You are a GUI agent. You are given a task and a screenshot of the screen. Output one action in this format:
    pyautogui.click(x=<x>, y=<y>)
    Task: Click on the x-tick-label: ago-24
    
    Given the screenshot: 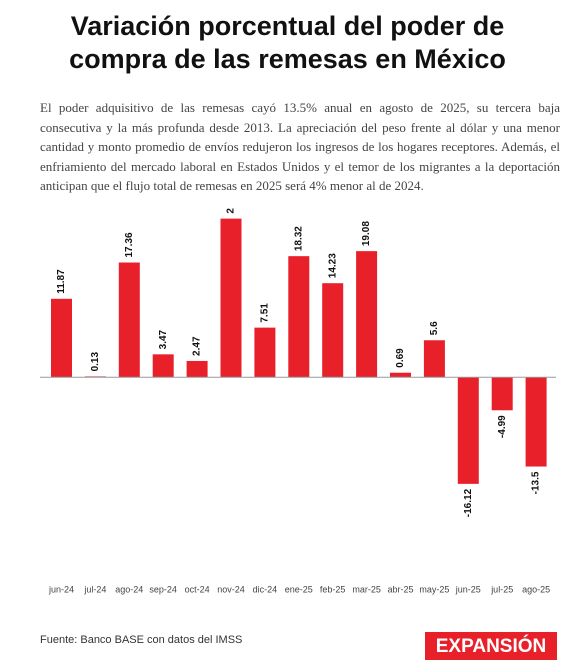 What is the action you would take?
    pyautogui.click(x=129, y=589)
    